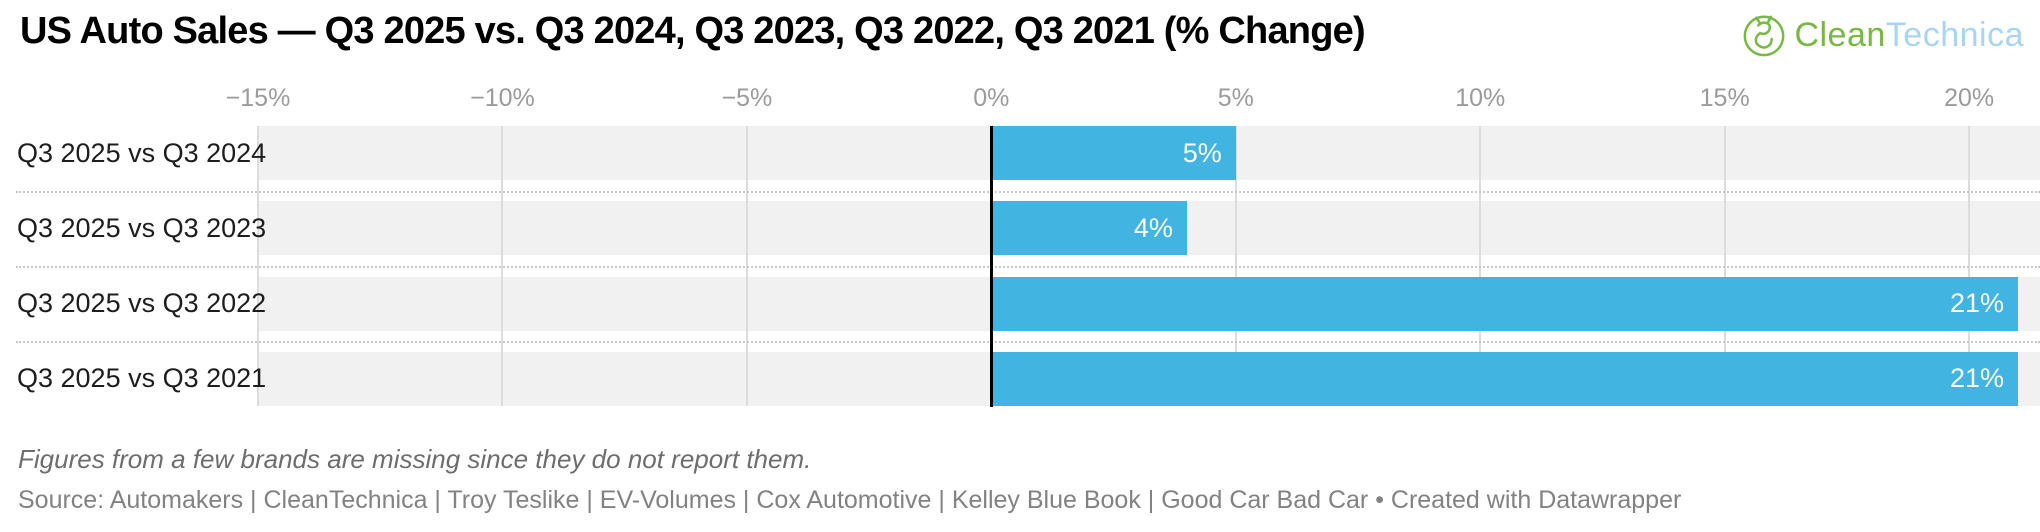 This screenshot has width=2040, height=532. What do you see at coordinates (1954, 34) in the screenshot?
I see `logo-text-technica: Technica` at bounding box center [1954, 34].